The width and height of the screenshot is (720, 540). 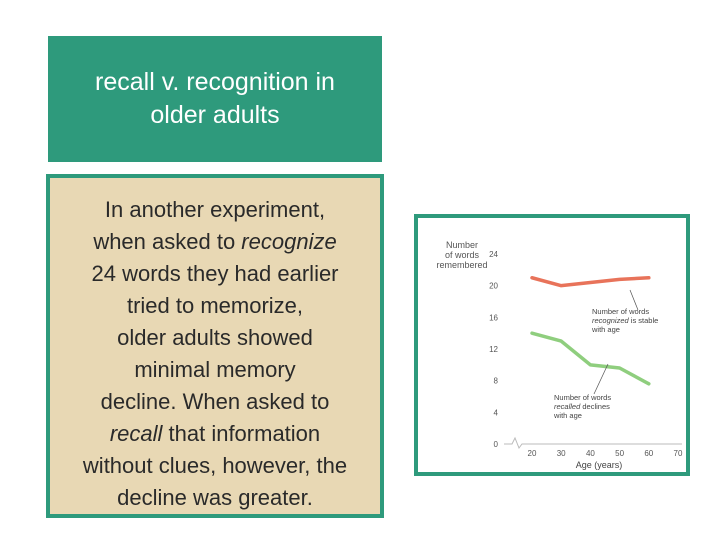 What do you see at coordinates (611, 320) in the screenshot?
I see `annotation-text-segment: recognized` at bounding box center [611, 320].